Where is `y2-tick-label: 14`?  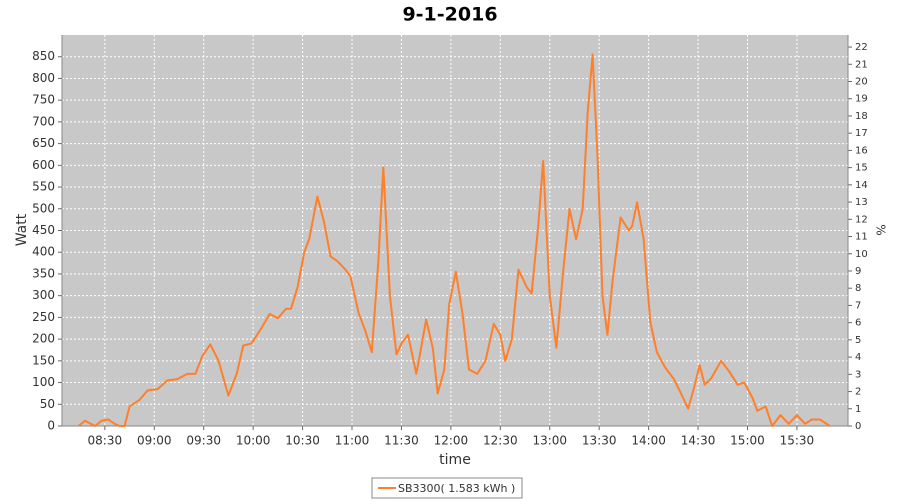
y2-tick-label: 14 is located at coordinates (861, 185).